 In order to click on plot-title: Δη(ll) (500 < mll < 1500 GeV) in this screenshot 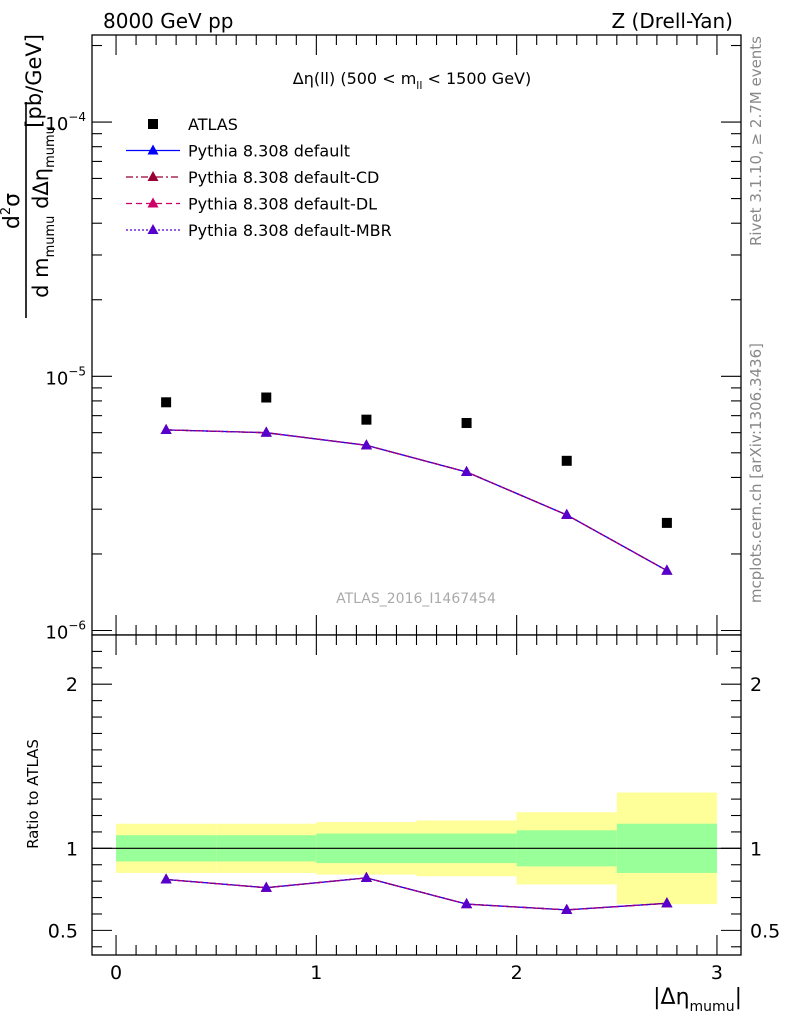, I will do `click(412, 80)`.